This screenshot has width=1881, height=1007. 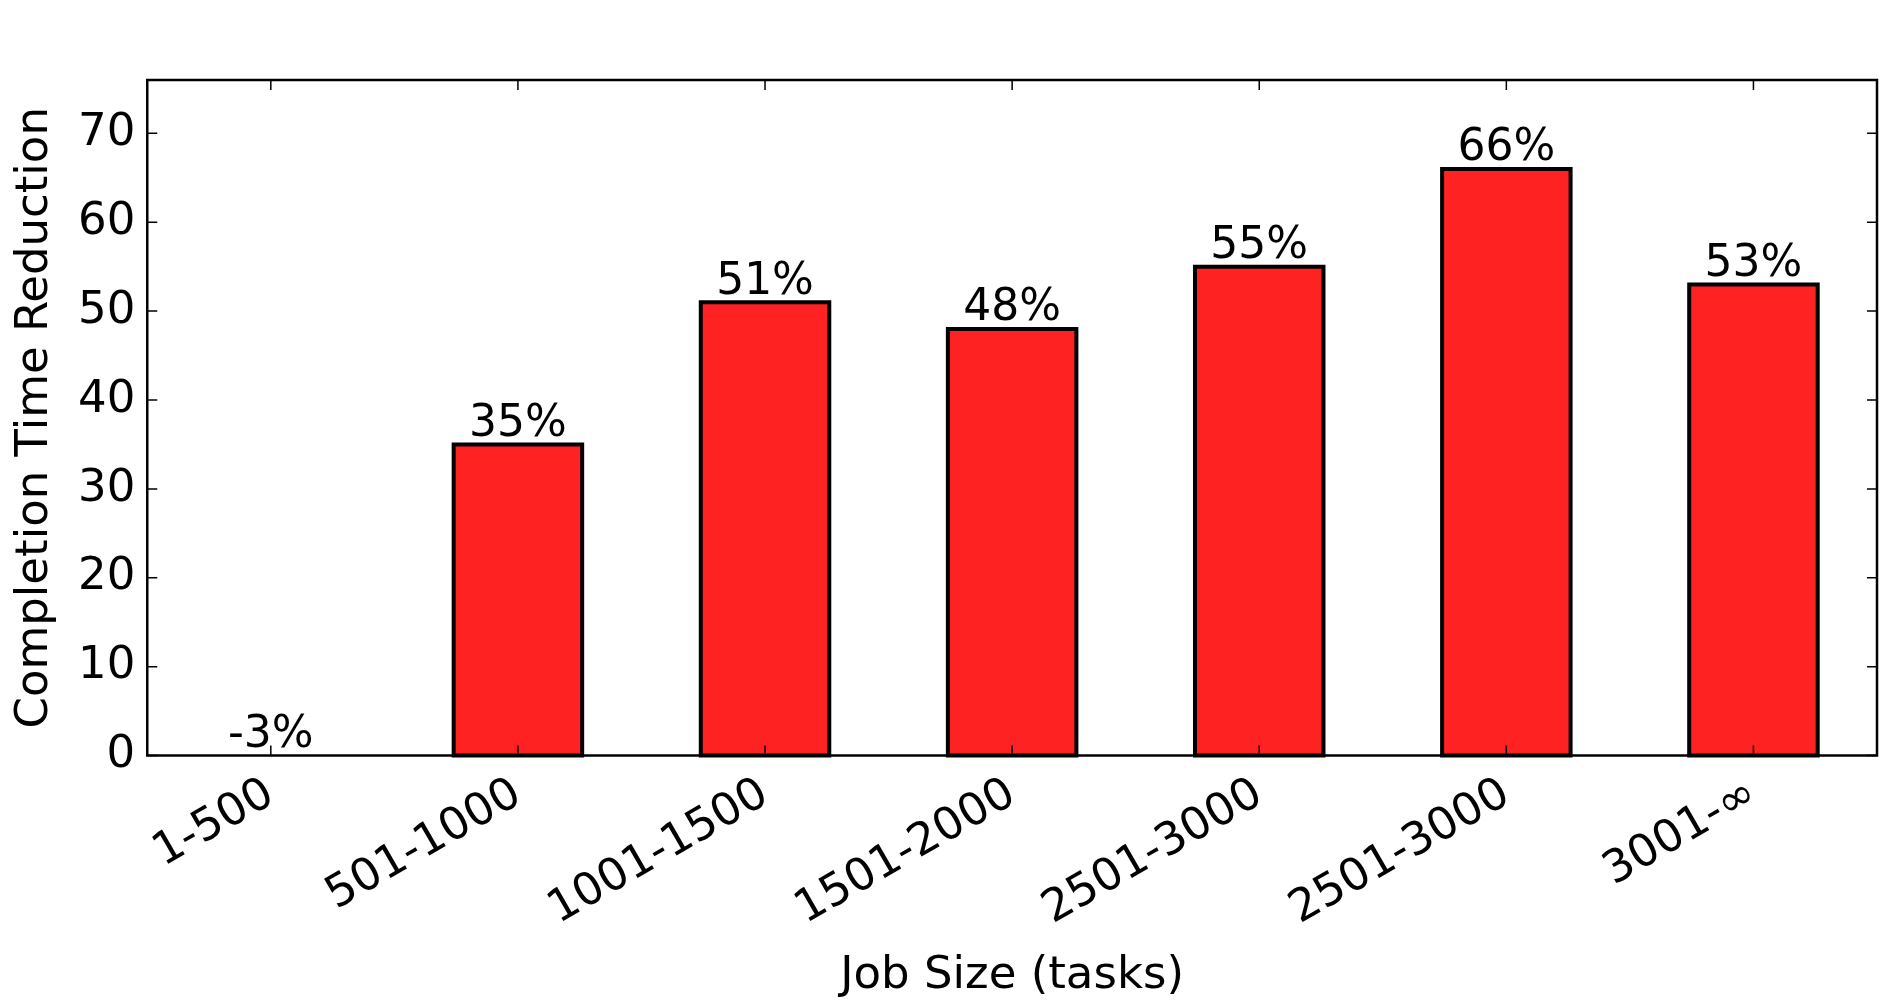 What do you see at coordinates (1506, 145) in the screenshot?
I see `data-label: 66%` at bounding box center [1506, 145].